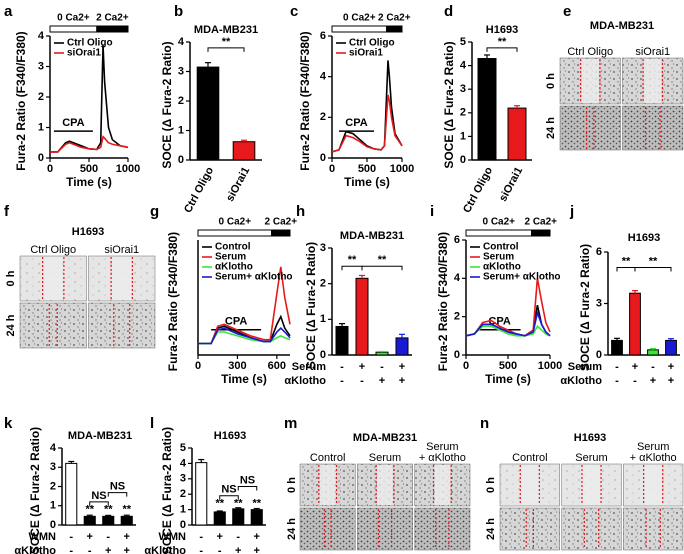 The width and height of the screenshot is (684, 554). I want to click on legend-label: siOrai1, so click(366, 53).